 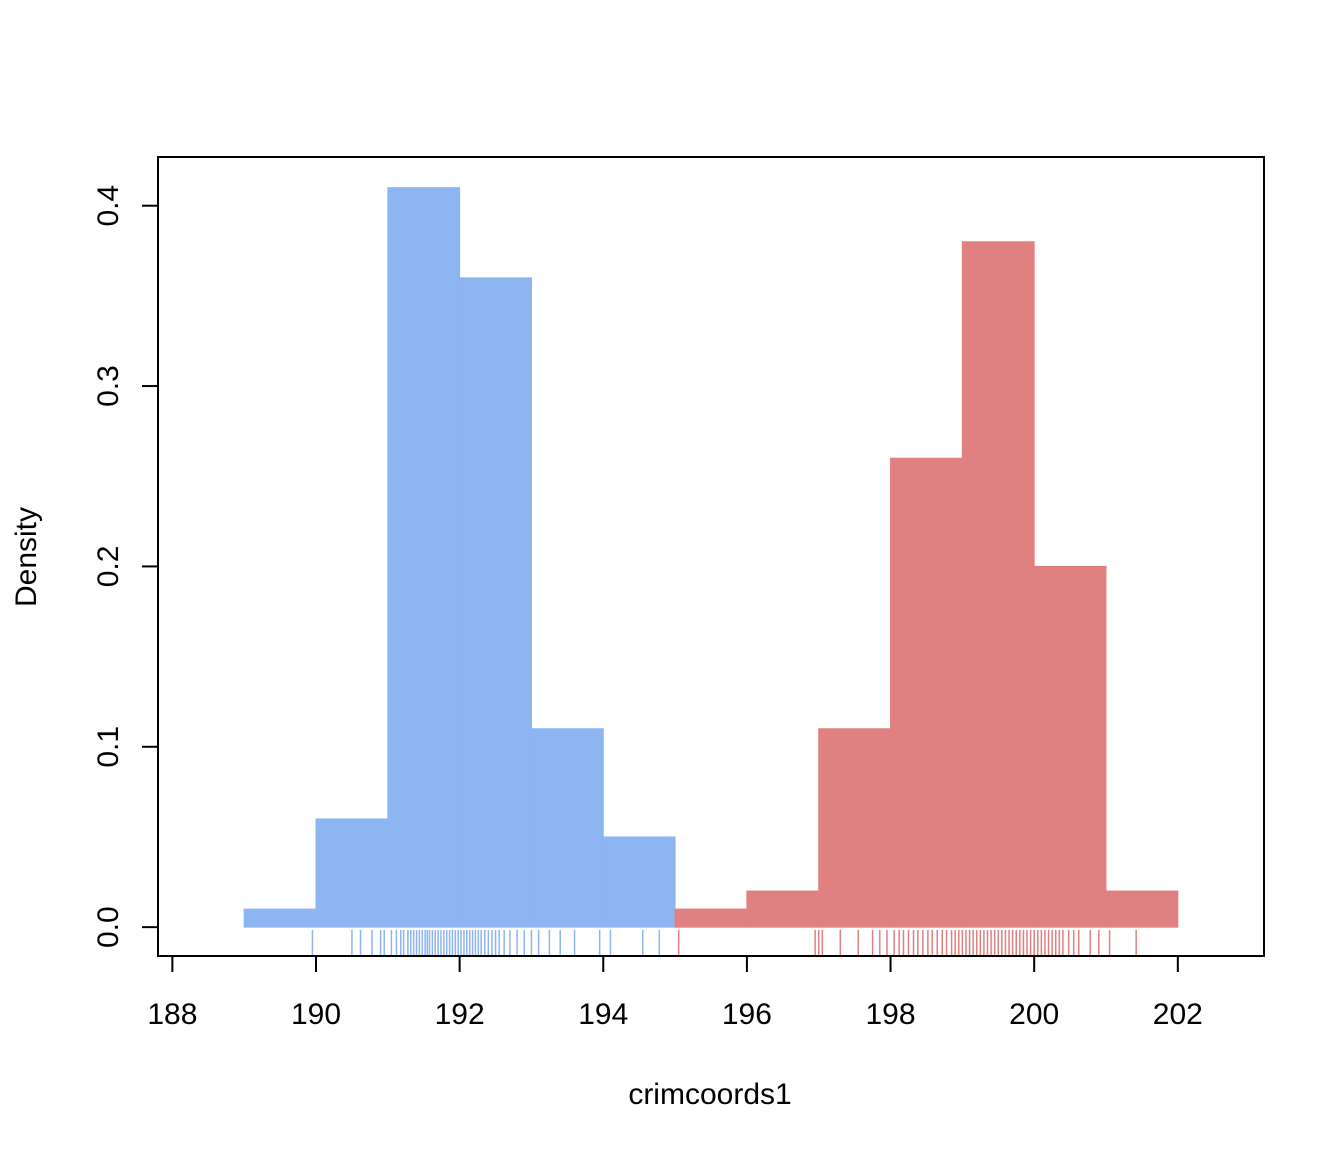 What do you see at coordinates (172, 1014) in the screenshot?
I see `x-axis-tick-label: 188` at bounding box center [172, 1014].